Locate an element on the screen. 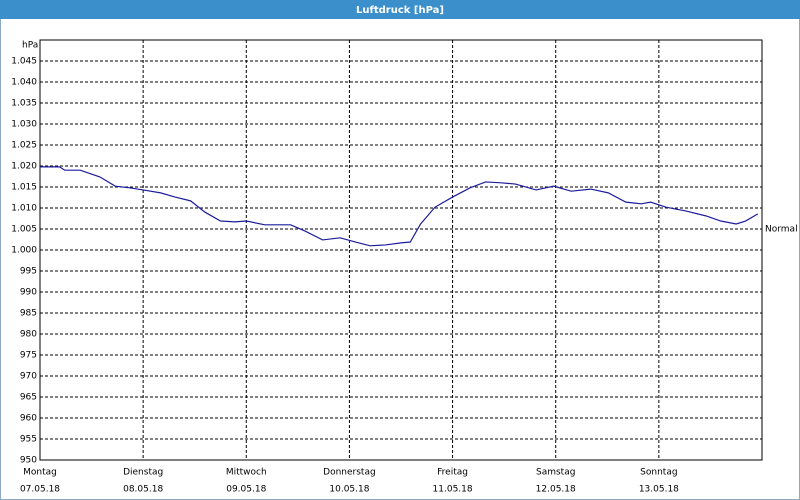 The width and height of the screenshot is (800, 500). x-tick-label: 08.05.18 is located at coordinates (143, 490).